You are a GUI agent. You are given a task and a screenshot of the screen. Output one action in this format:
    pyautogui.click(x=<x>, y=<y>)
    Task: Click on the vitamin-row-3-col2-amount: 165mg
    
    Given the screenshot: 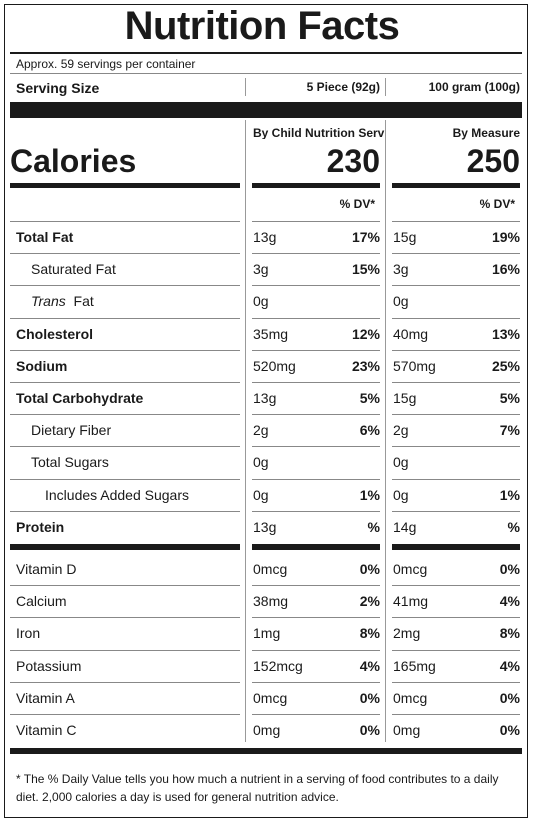 What is the action you would take?
    pyautogui.click(x=414, y=665)
    